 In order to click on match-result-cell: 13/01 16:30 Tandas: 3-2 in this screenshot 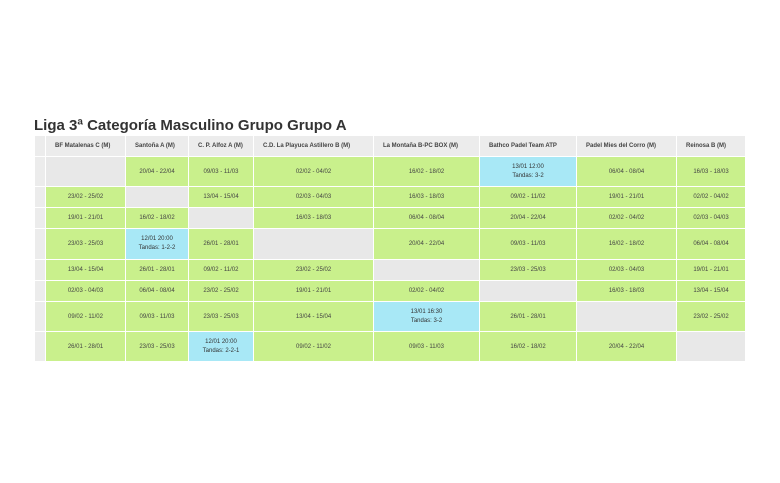, I will do `click(426, 316)`.